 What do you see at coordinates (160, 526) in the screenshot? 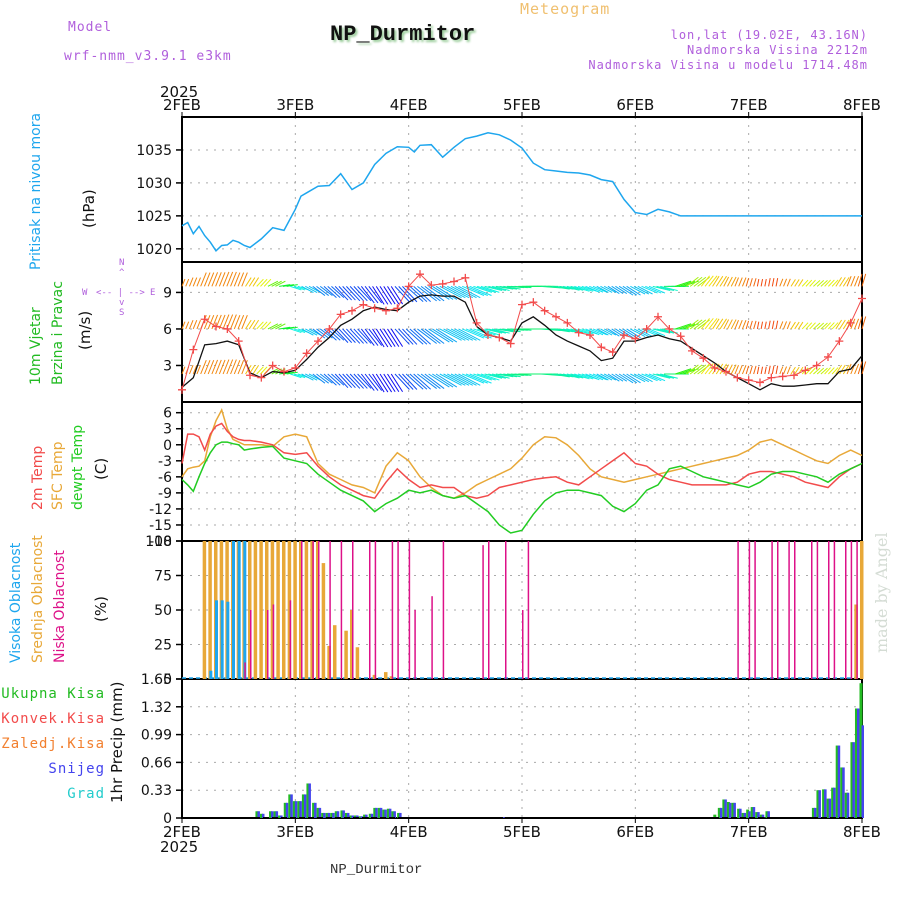
I see `y-tick-label: -15` at bounding box center [160, 526].